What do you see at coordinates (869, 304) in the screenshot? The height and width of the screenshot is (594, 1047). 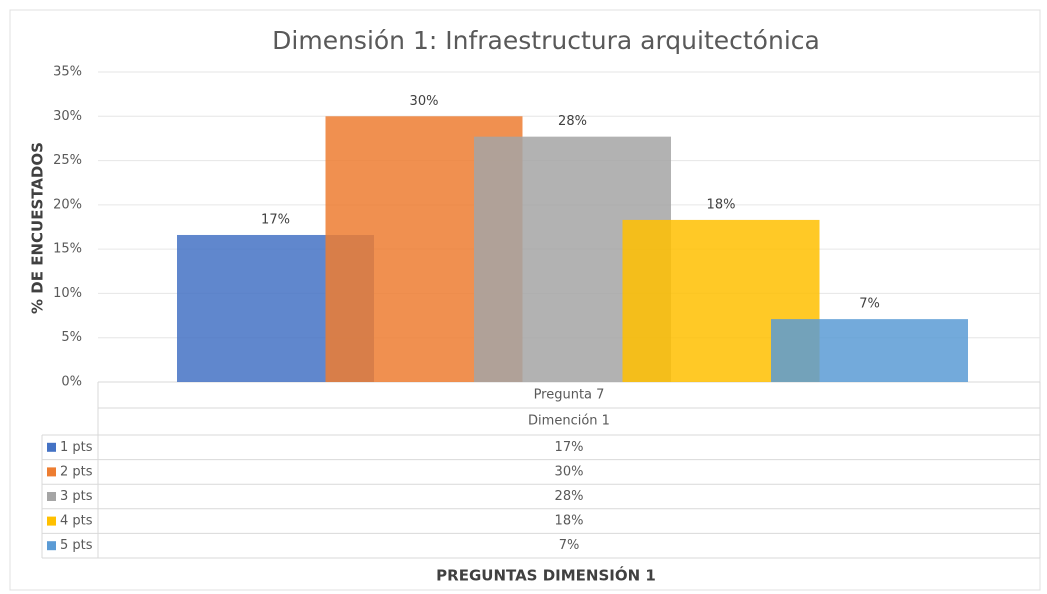 I see `data-label: 7%` at bounding box center [869, 304].